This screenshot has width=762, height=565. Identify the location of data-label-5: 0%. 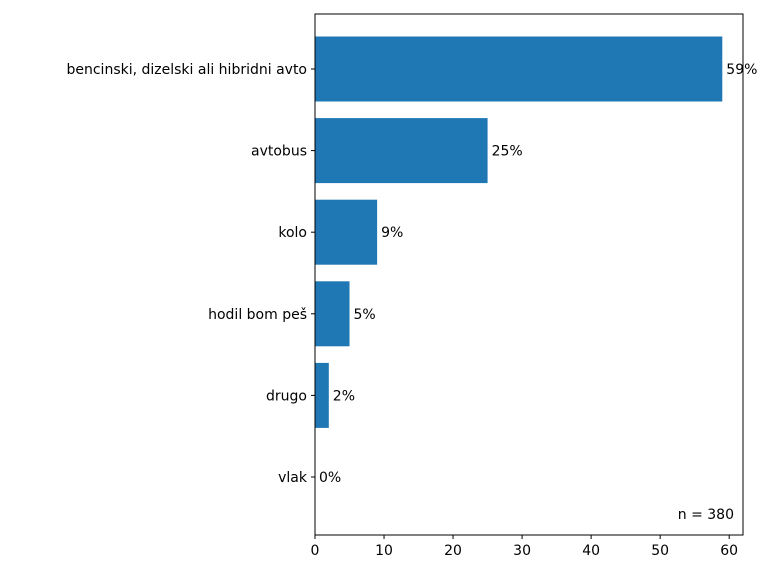
(330, 478).